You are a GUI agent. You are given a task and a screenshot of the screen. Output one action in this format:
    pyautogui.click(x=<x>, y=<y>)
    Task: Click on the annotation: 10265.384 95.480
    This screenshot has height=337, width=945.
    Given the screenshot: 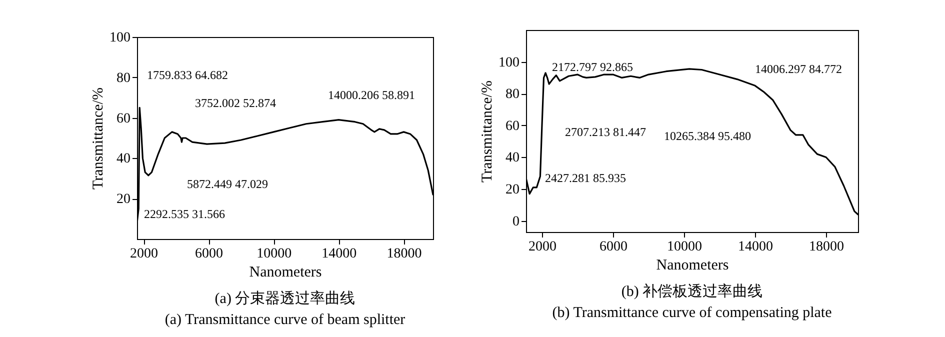 What is the action you would take?
    pyautogui.click(x=707, y=136)
    